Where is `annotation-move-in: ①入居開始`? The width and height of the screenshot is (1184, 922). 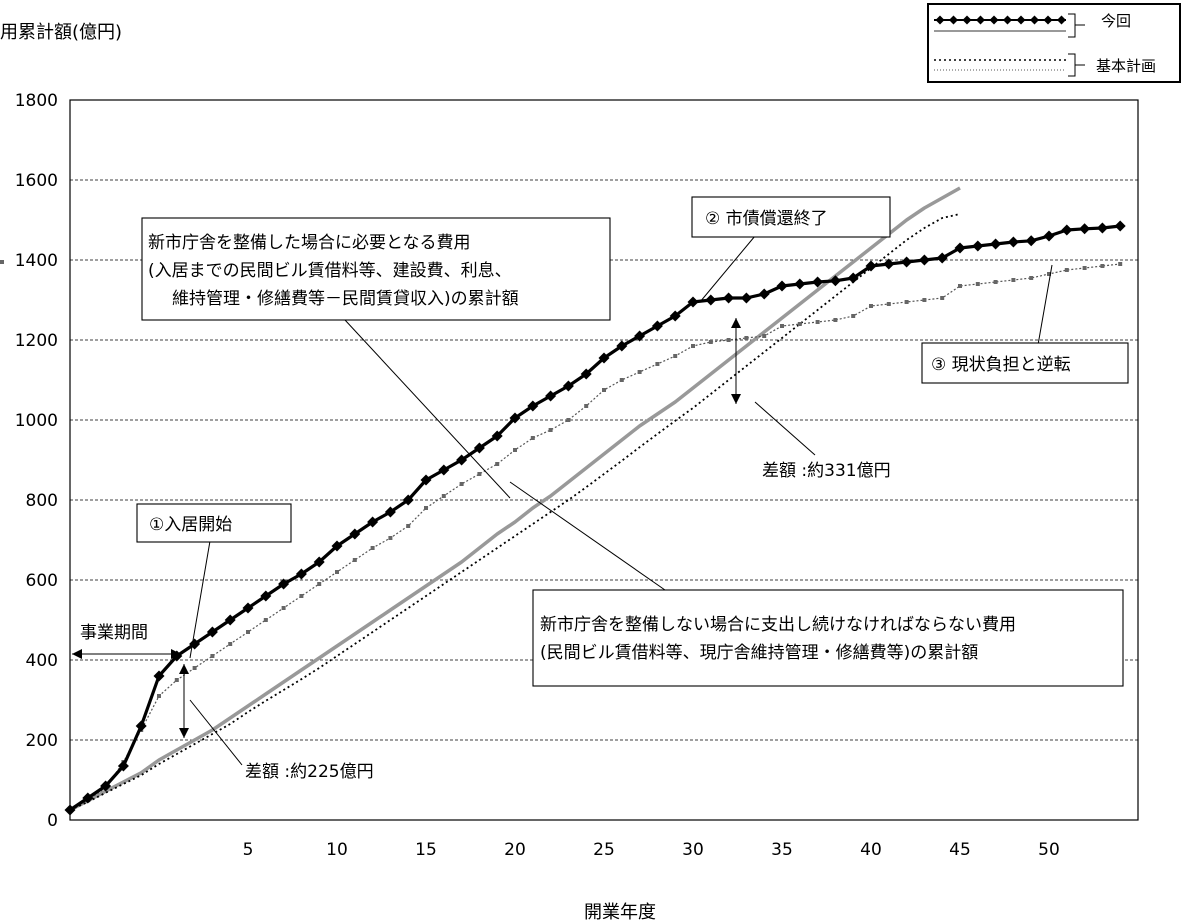
annotation-move-in: ①入居開始 is located at coordinates (214, 523).